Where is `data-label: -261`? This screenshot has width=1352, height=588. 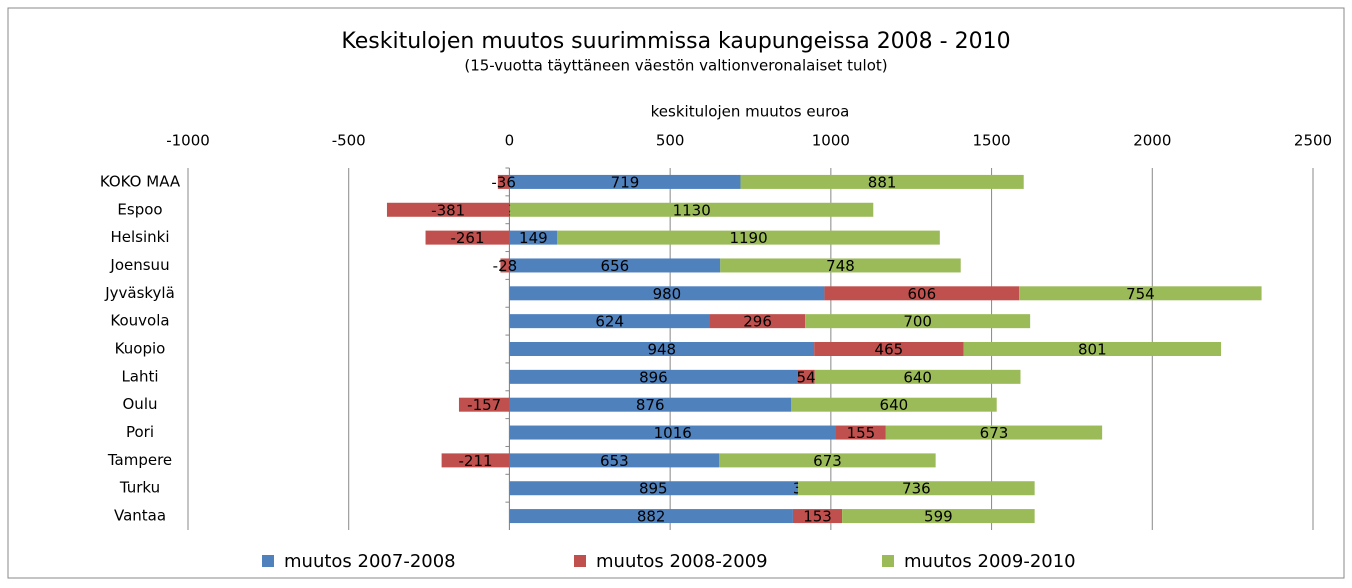
data-label: -261 is located at coordinates (467, 238).